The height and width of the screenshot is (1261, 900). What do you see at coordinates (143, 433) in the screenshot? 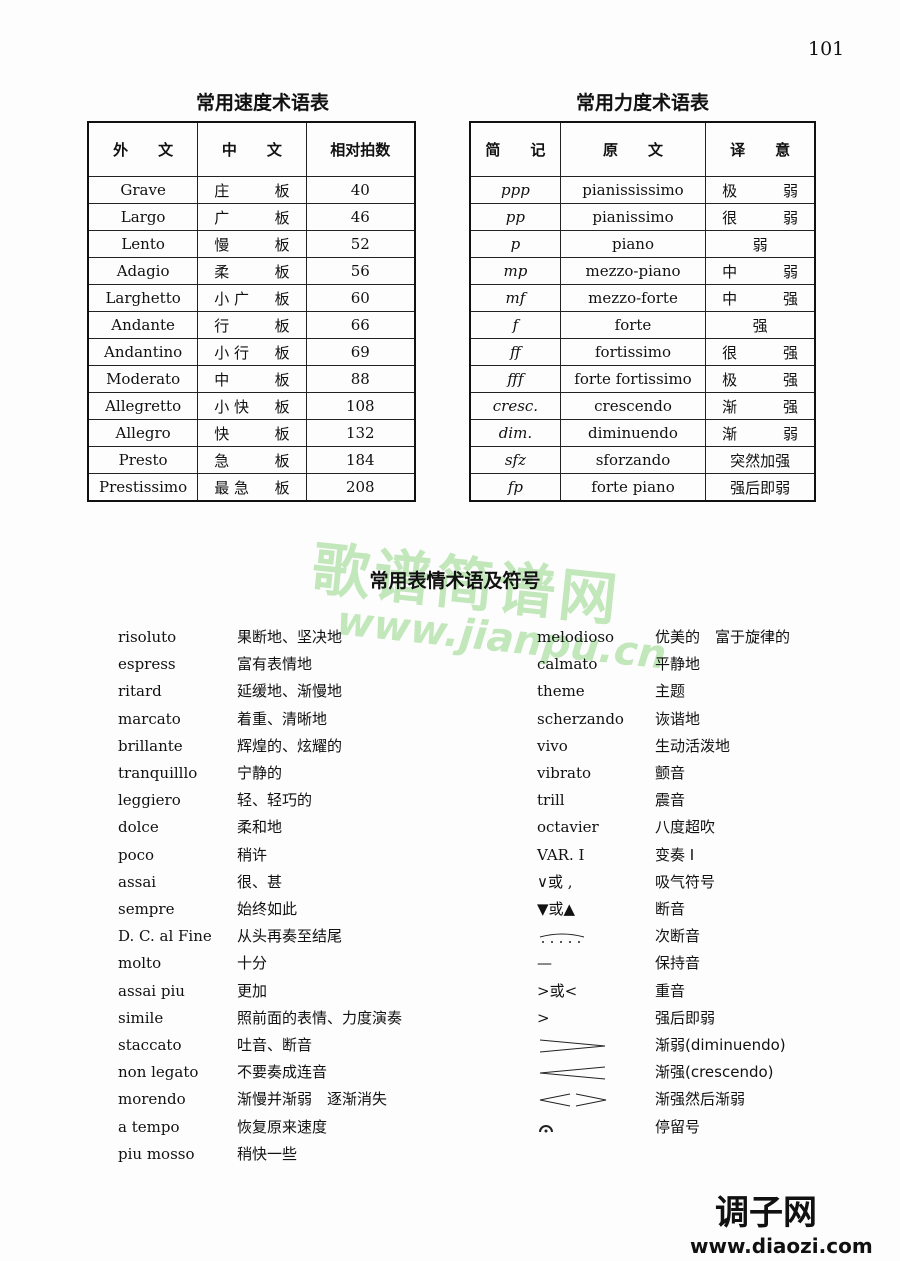
I see `tempo-term: Allegro` at bounding box center [143, 433].